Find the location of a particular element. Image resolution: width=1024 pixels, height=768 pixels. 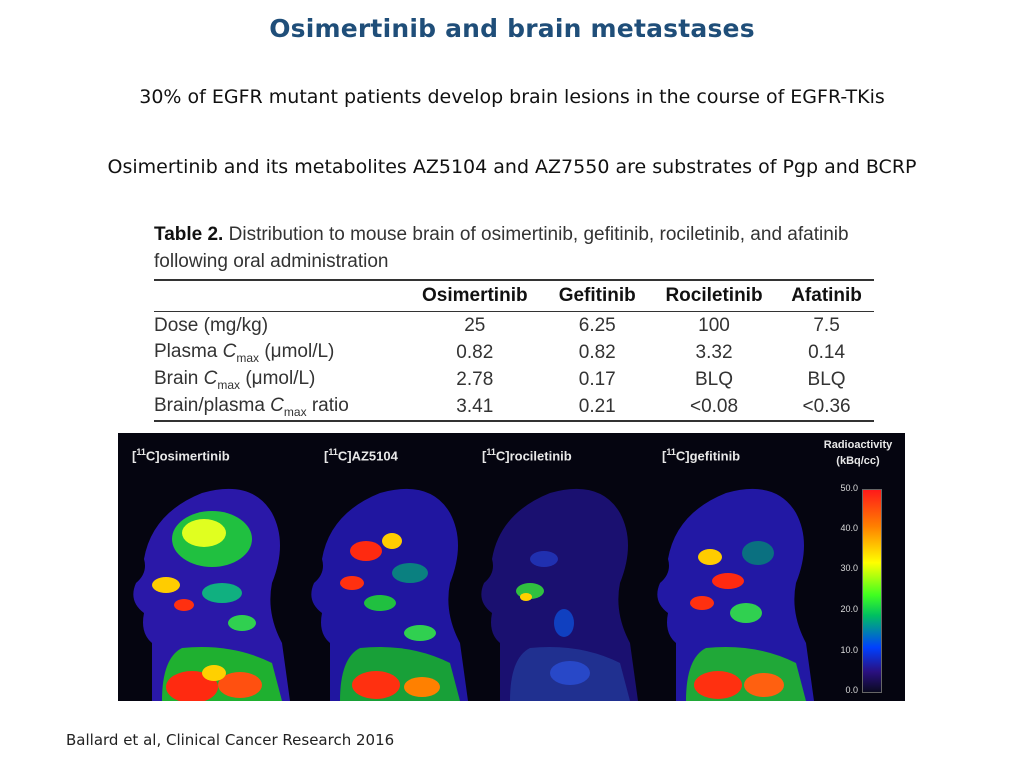

table-cell: 3.32 is located at coordinates (714, 352).